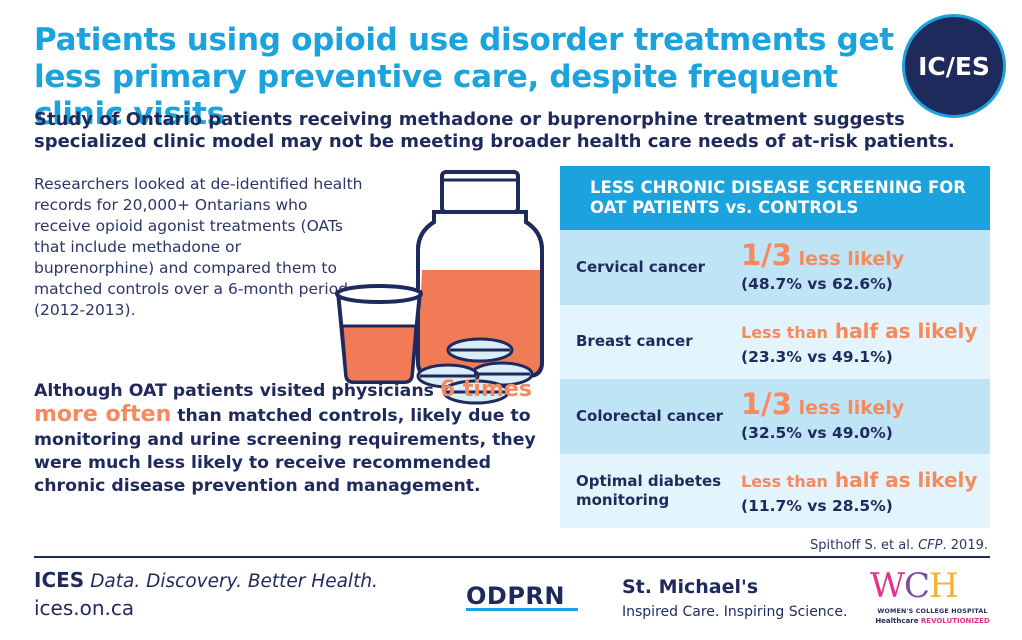  I want to click on footer-divider, so click(512, 557).